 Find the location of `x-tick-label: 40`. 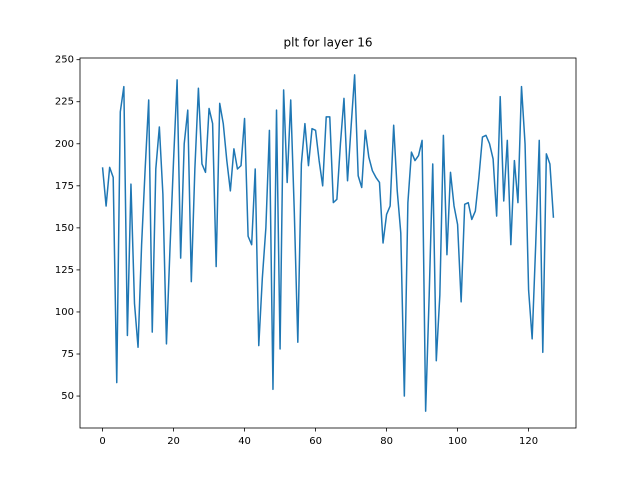

x-tick-label: 40 is located at coordinates (244, 441).